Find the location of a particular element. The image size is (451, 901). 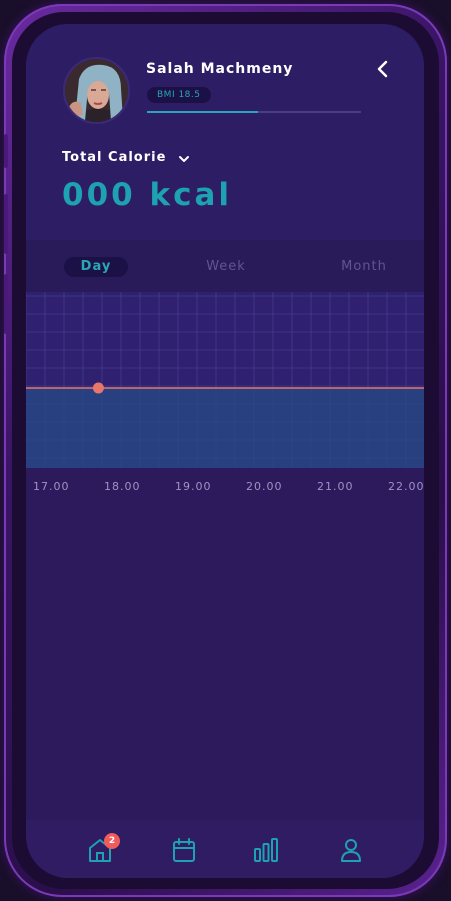

chart-area-fill is located at coordinates (225, 428).